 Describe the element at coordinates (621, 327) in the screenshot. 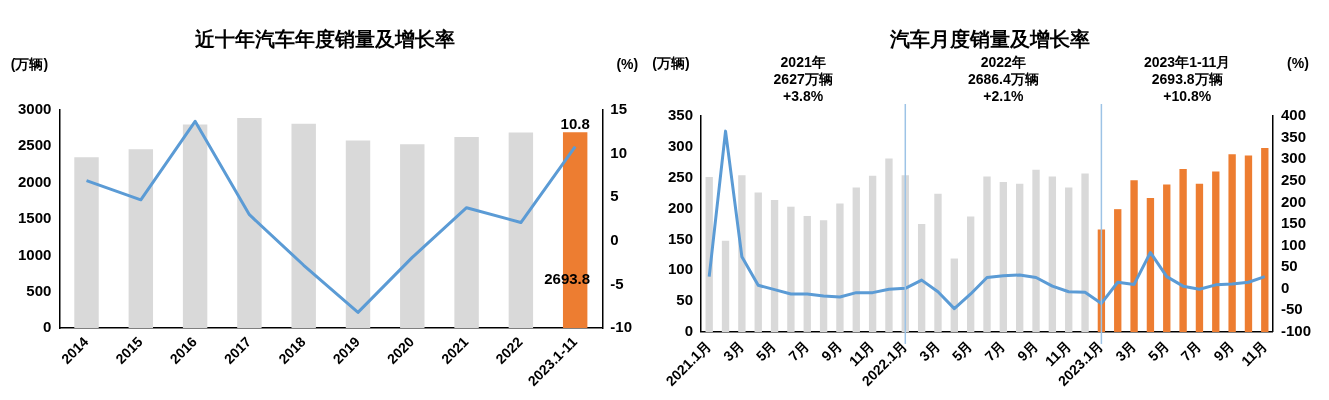

I see `y2-tick-label: -10` at that location.